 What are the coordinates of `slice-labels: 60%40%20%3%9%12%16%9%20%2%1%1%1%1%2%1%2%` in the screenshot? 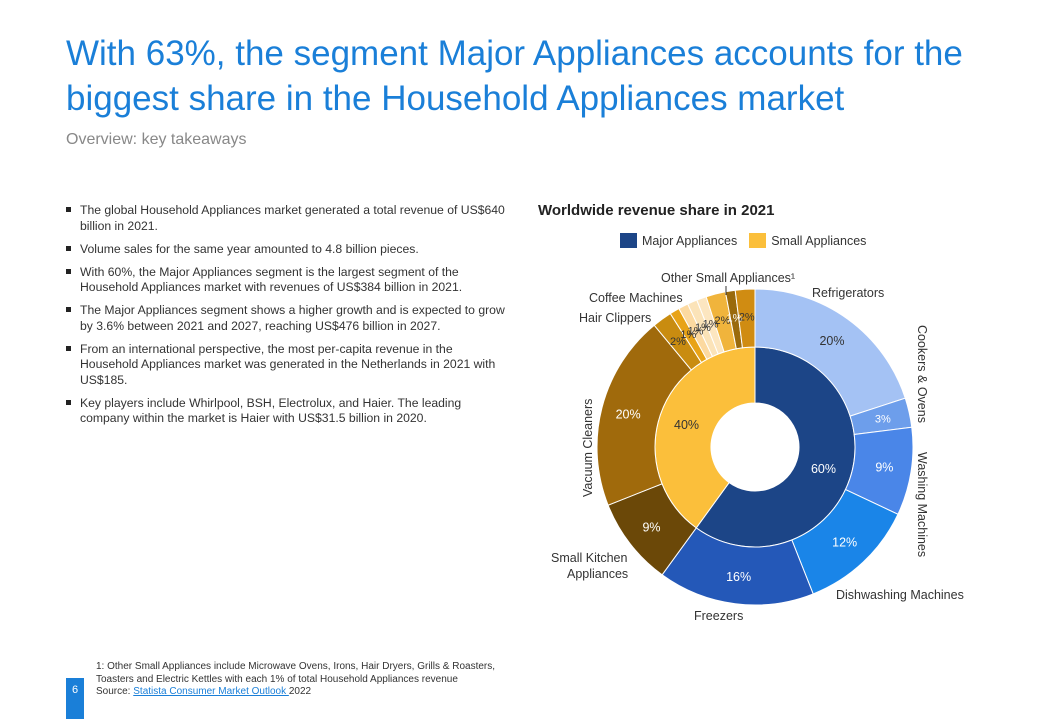 It's located at (755, 447).